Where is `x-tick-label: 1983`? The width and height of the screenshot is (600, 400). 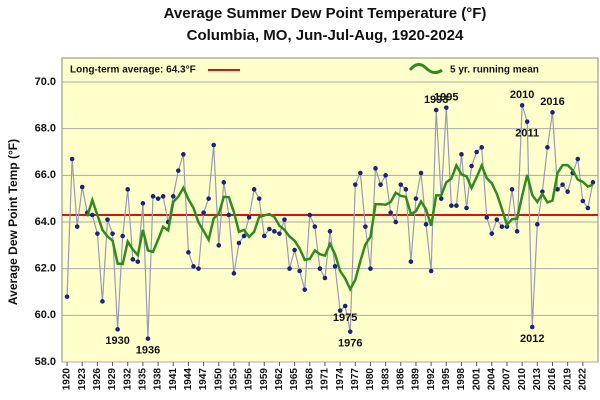
x-tick-label: 1983 is located at coordinates (385, 379).